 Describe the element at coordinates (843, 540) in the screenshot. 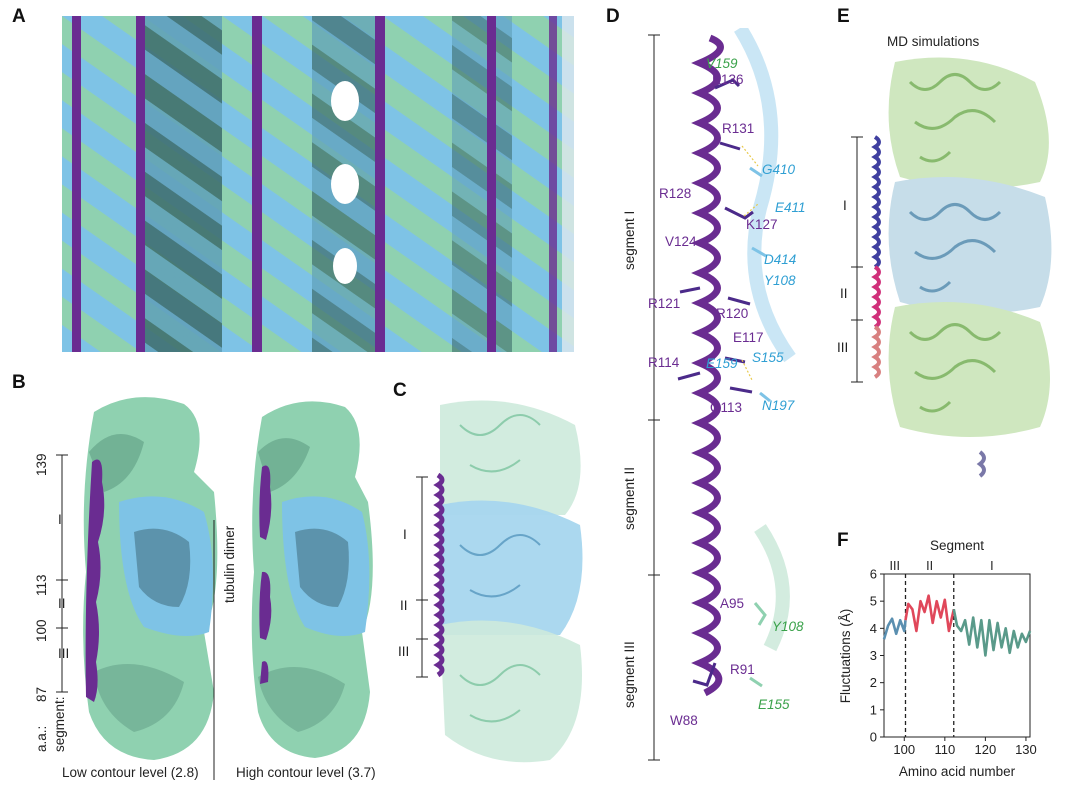

I see `panel-label-f: F` at that location.